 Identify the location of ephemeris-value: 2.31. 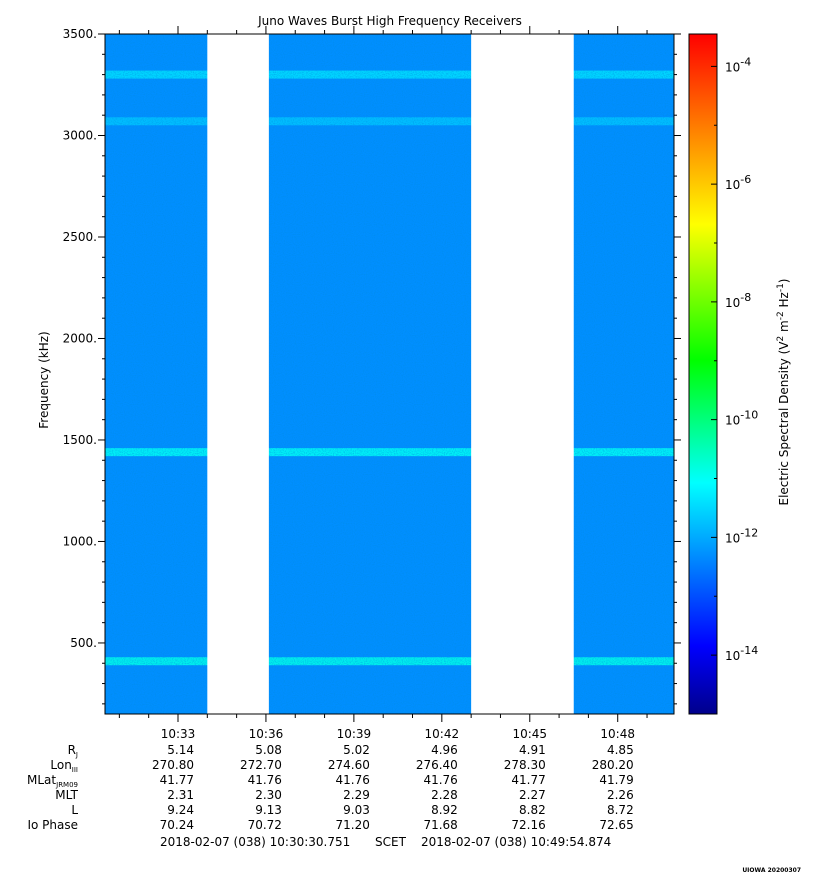
(180, 795).